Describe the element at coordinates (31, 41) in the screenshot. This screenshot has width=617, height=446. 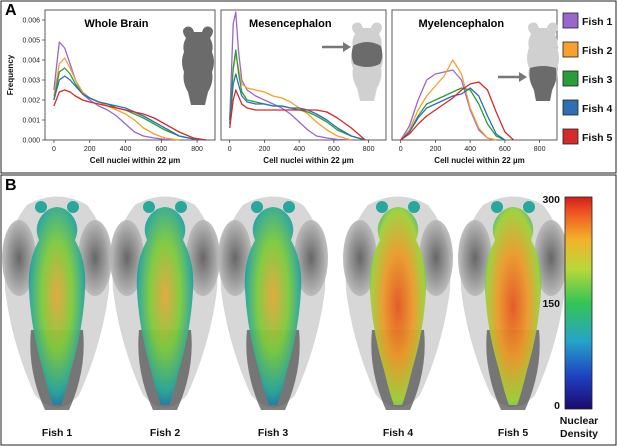
I see `y-tick-label: 0.005` at that location.